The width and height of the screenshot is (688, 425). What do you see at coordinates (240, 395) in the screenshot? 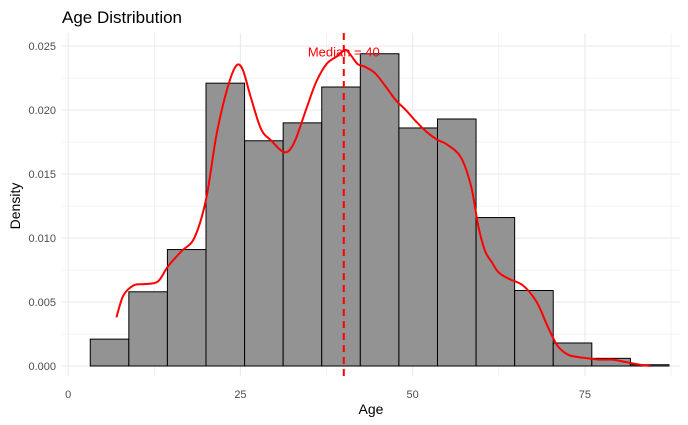
I see `x-tick-label: 25` at bounding box center [240, 395].